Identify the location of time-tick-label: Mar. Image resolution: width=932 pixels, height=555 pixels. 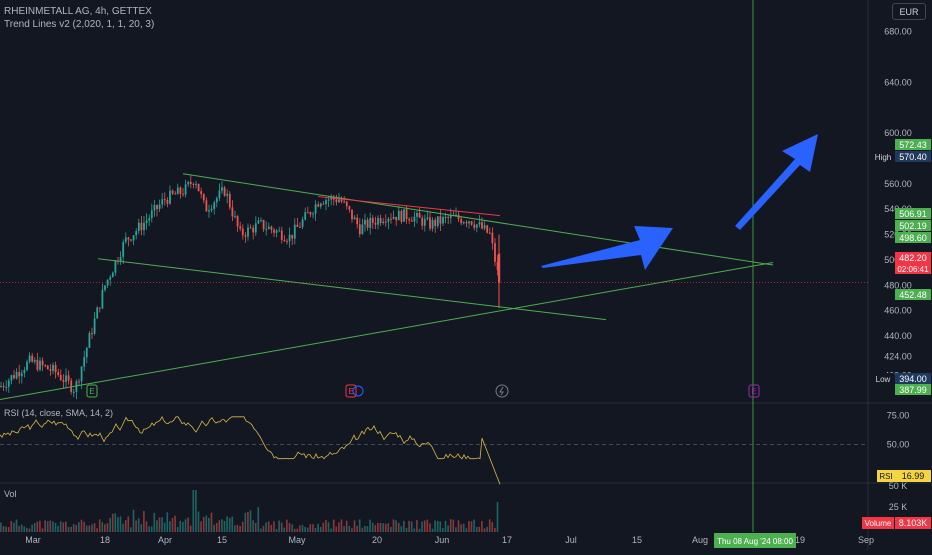
(33, 540).